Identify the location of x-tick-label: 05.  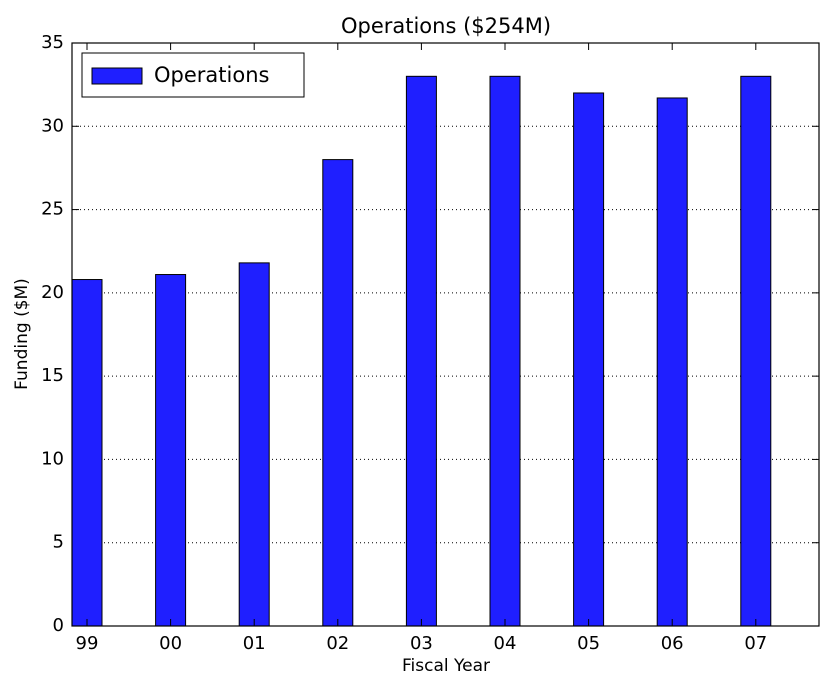
(588, 643).